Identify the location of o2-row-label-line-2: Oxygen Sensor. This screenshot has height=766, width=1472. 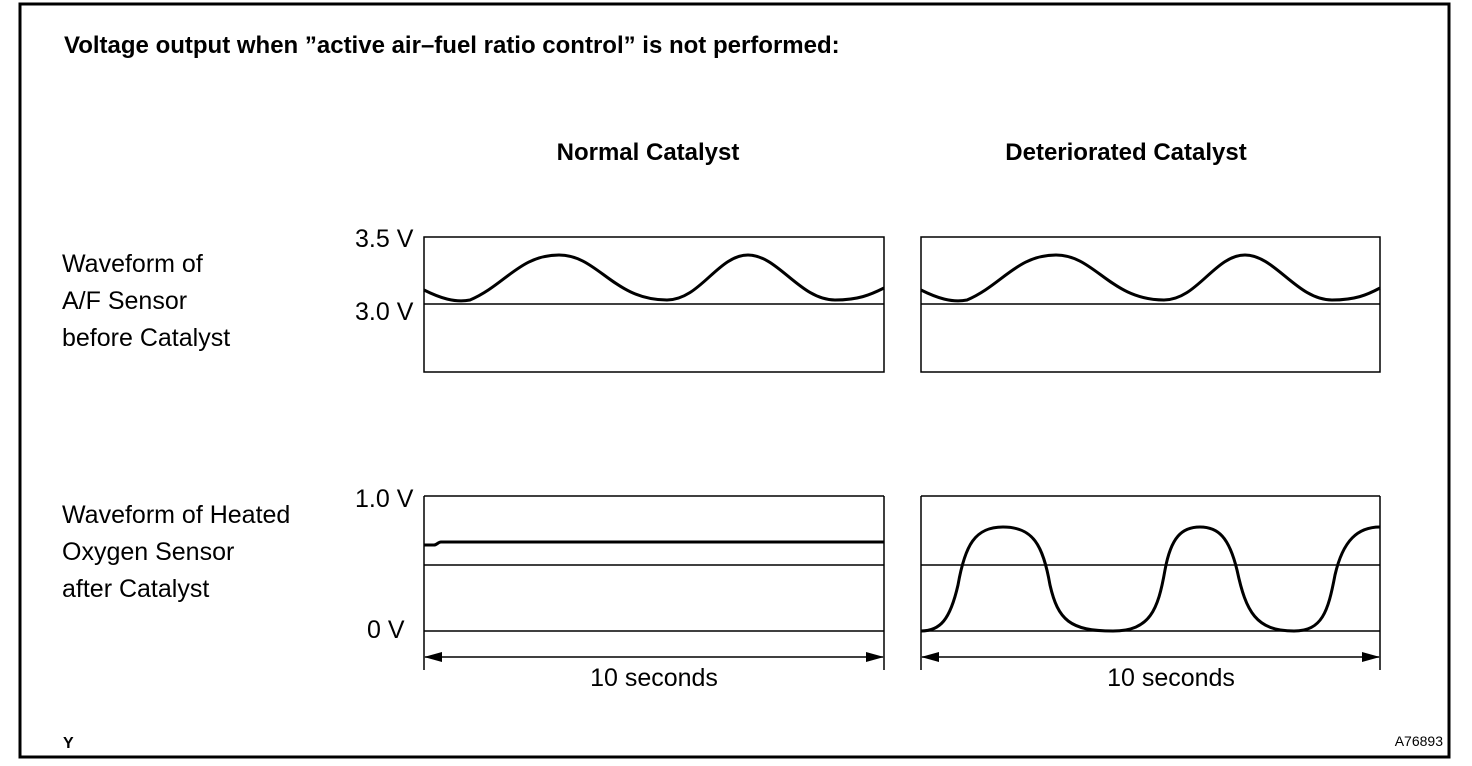
(148, 552).